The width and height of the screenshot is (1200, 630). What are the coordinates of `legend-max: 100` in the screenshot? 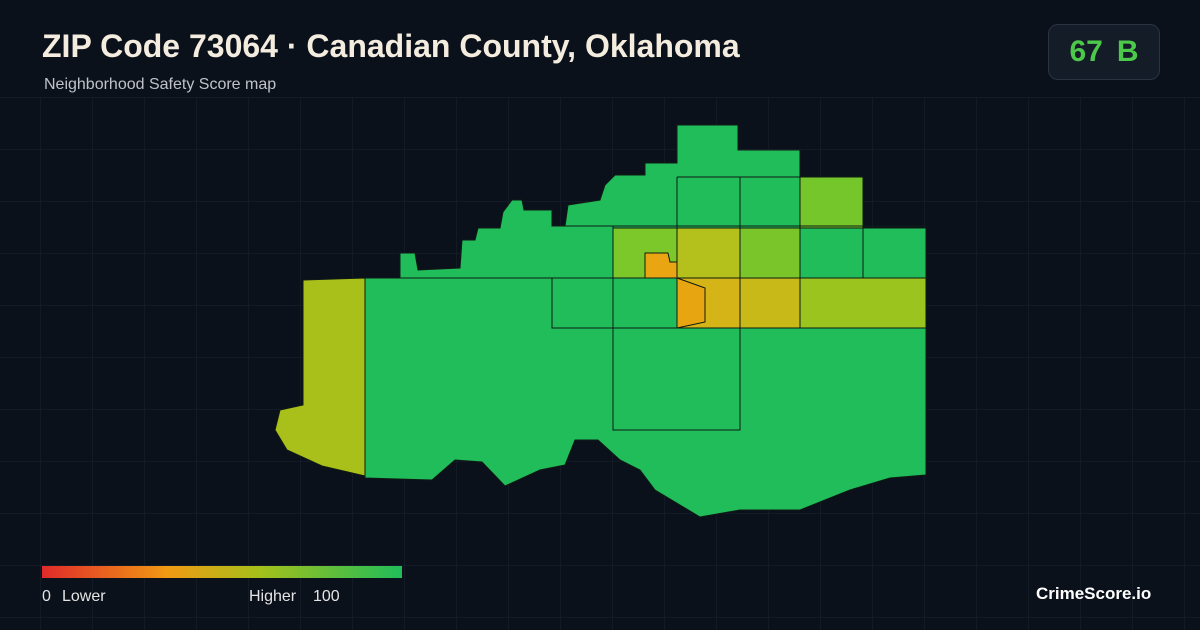 It's located at (326, 596).